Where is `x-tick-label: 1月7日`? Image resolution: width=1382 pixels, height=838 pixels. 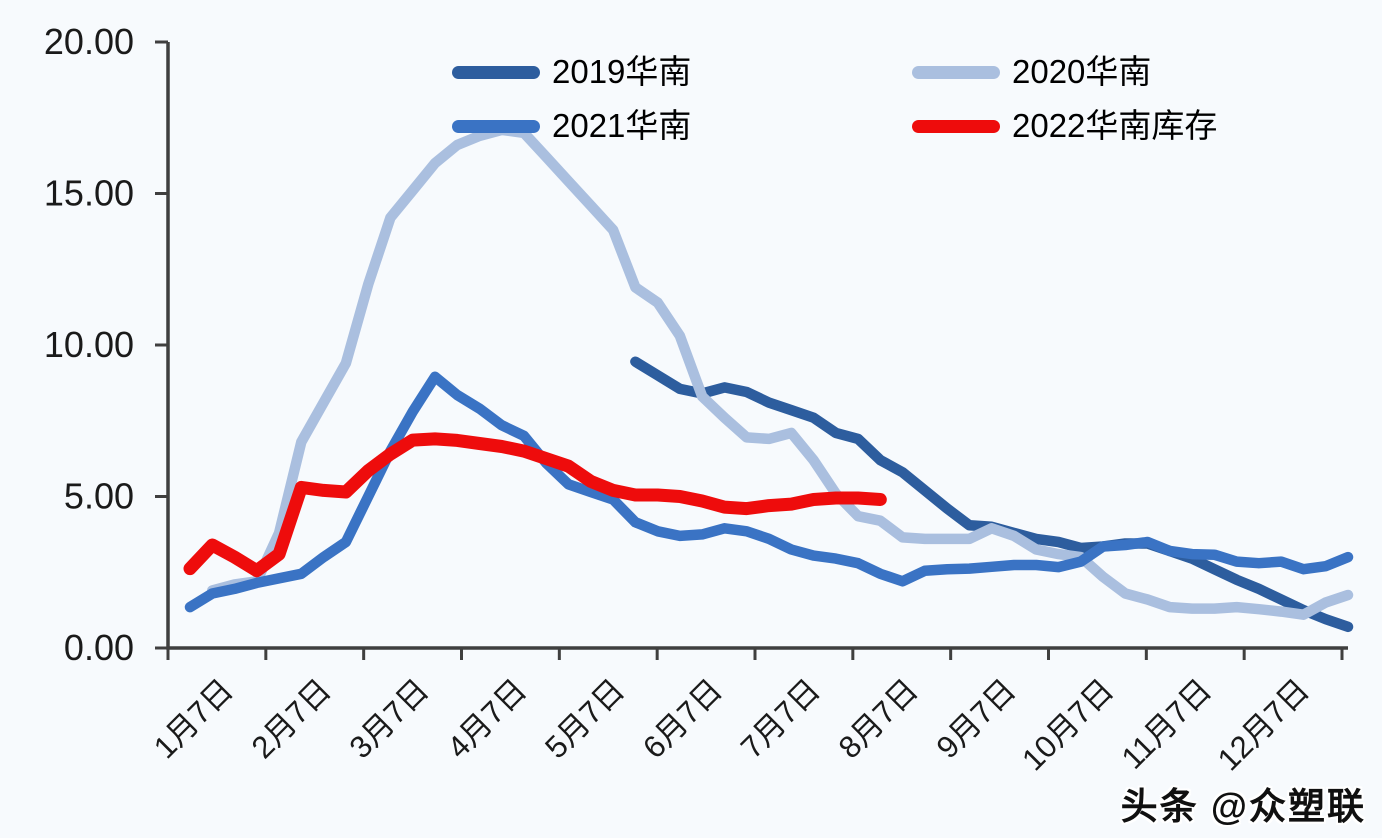
x-tick-label: 1月7日 is located at coordinates (193, 718).